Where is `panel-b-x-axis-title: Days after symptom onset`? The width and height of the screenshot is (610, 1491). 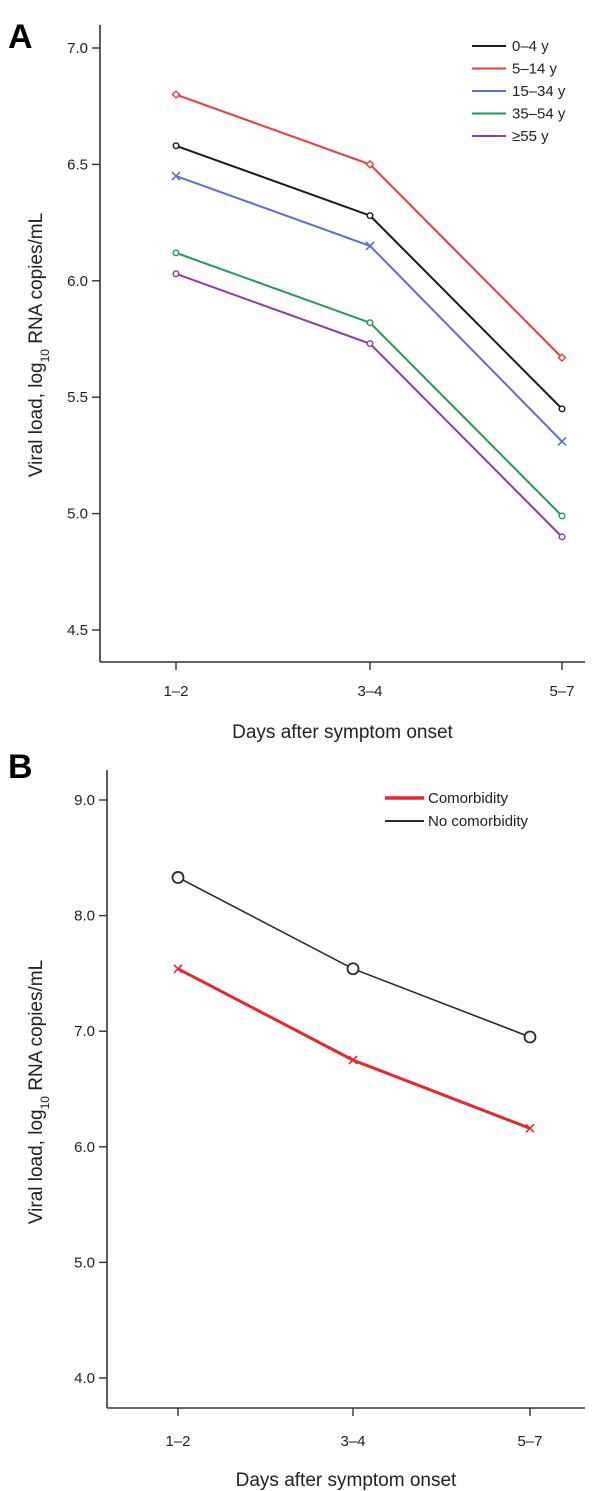
panel-b-x-axis-title: Days after symptom onset is located at coordinates (346, 1480).